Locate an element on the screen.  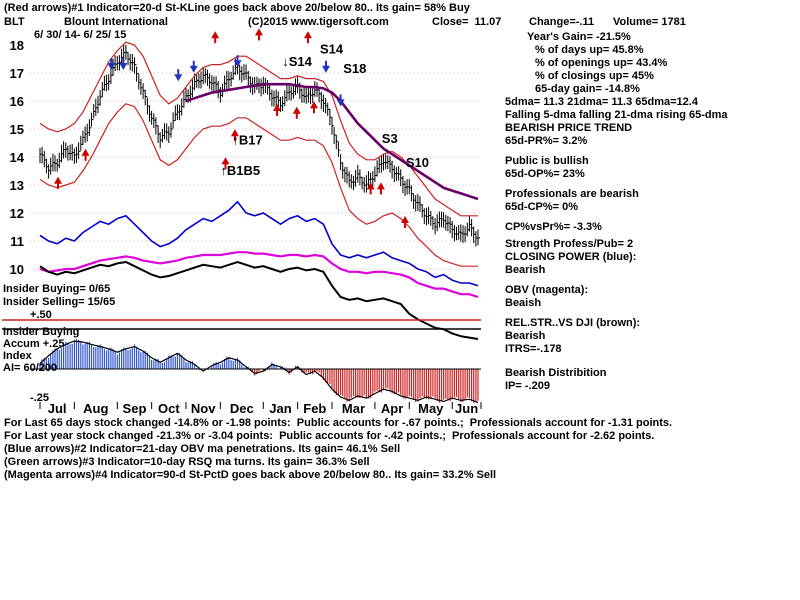
signal-annotation: ↑B1B5 is located at coordinates (240, 170).